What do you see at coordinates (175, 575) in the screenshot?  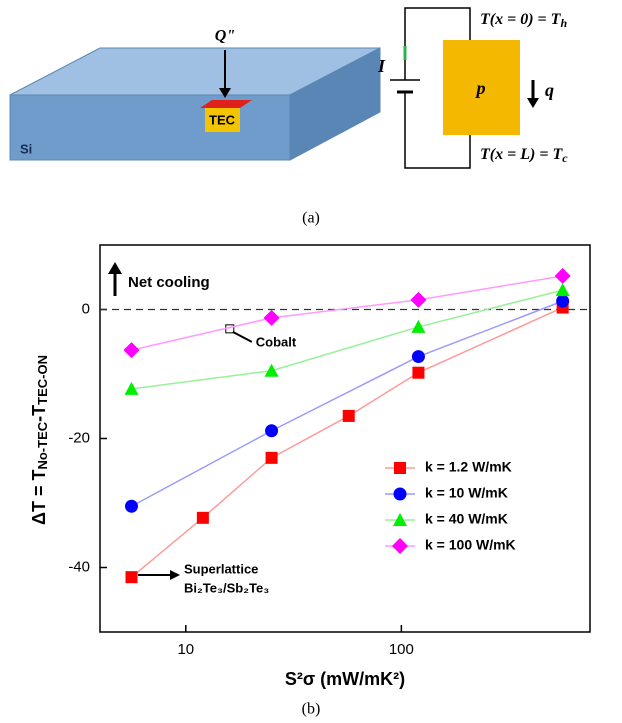 I see `superlattice-arrow-head` at bounding box center [175, 575].